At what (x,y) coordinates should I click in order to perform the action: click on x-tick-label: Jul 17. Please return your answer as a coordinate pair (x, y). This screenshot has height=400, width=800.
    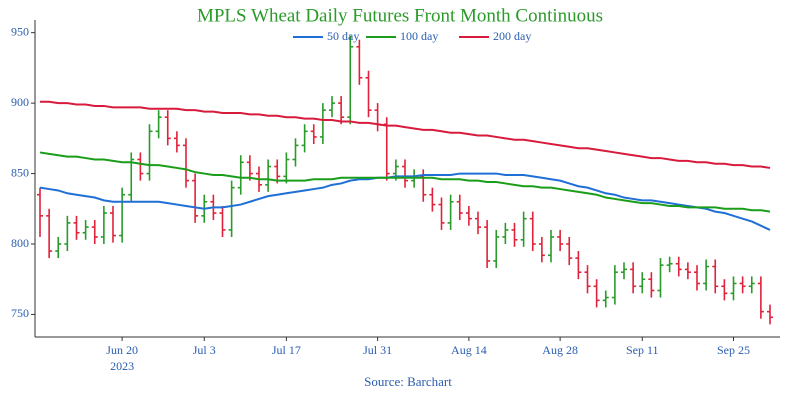
    Looking at the image, I should click on (286, 350).